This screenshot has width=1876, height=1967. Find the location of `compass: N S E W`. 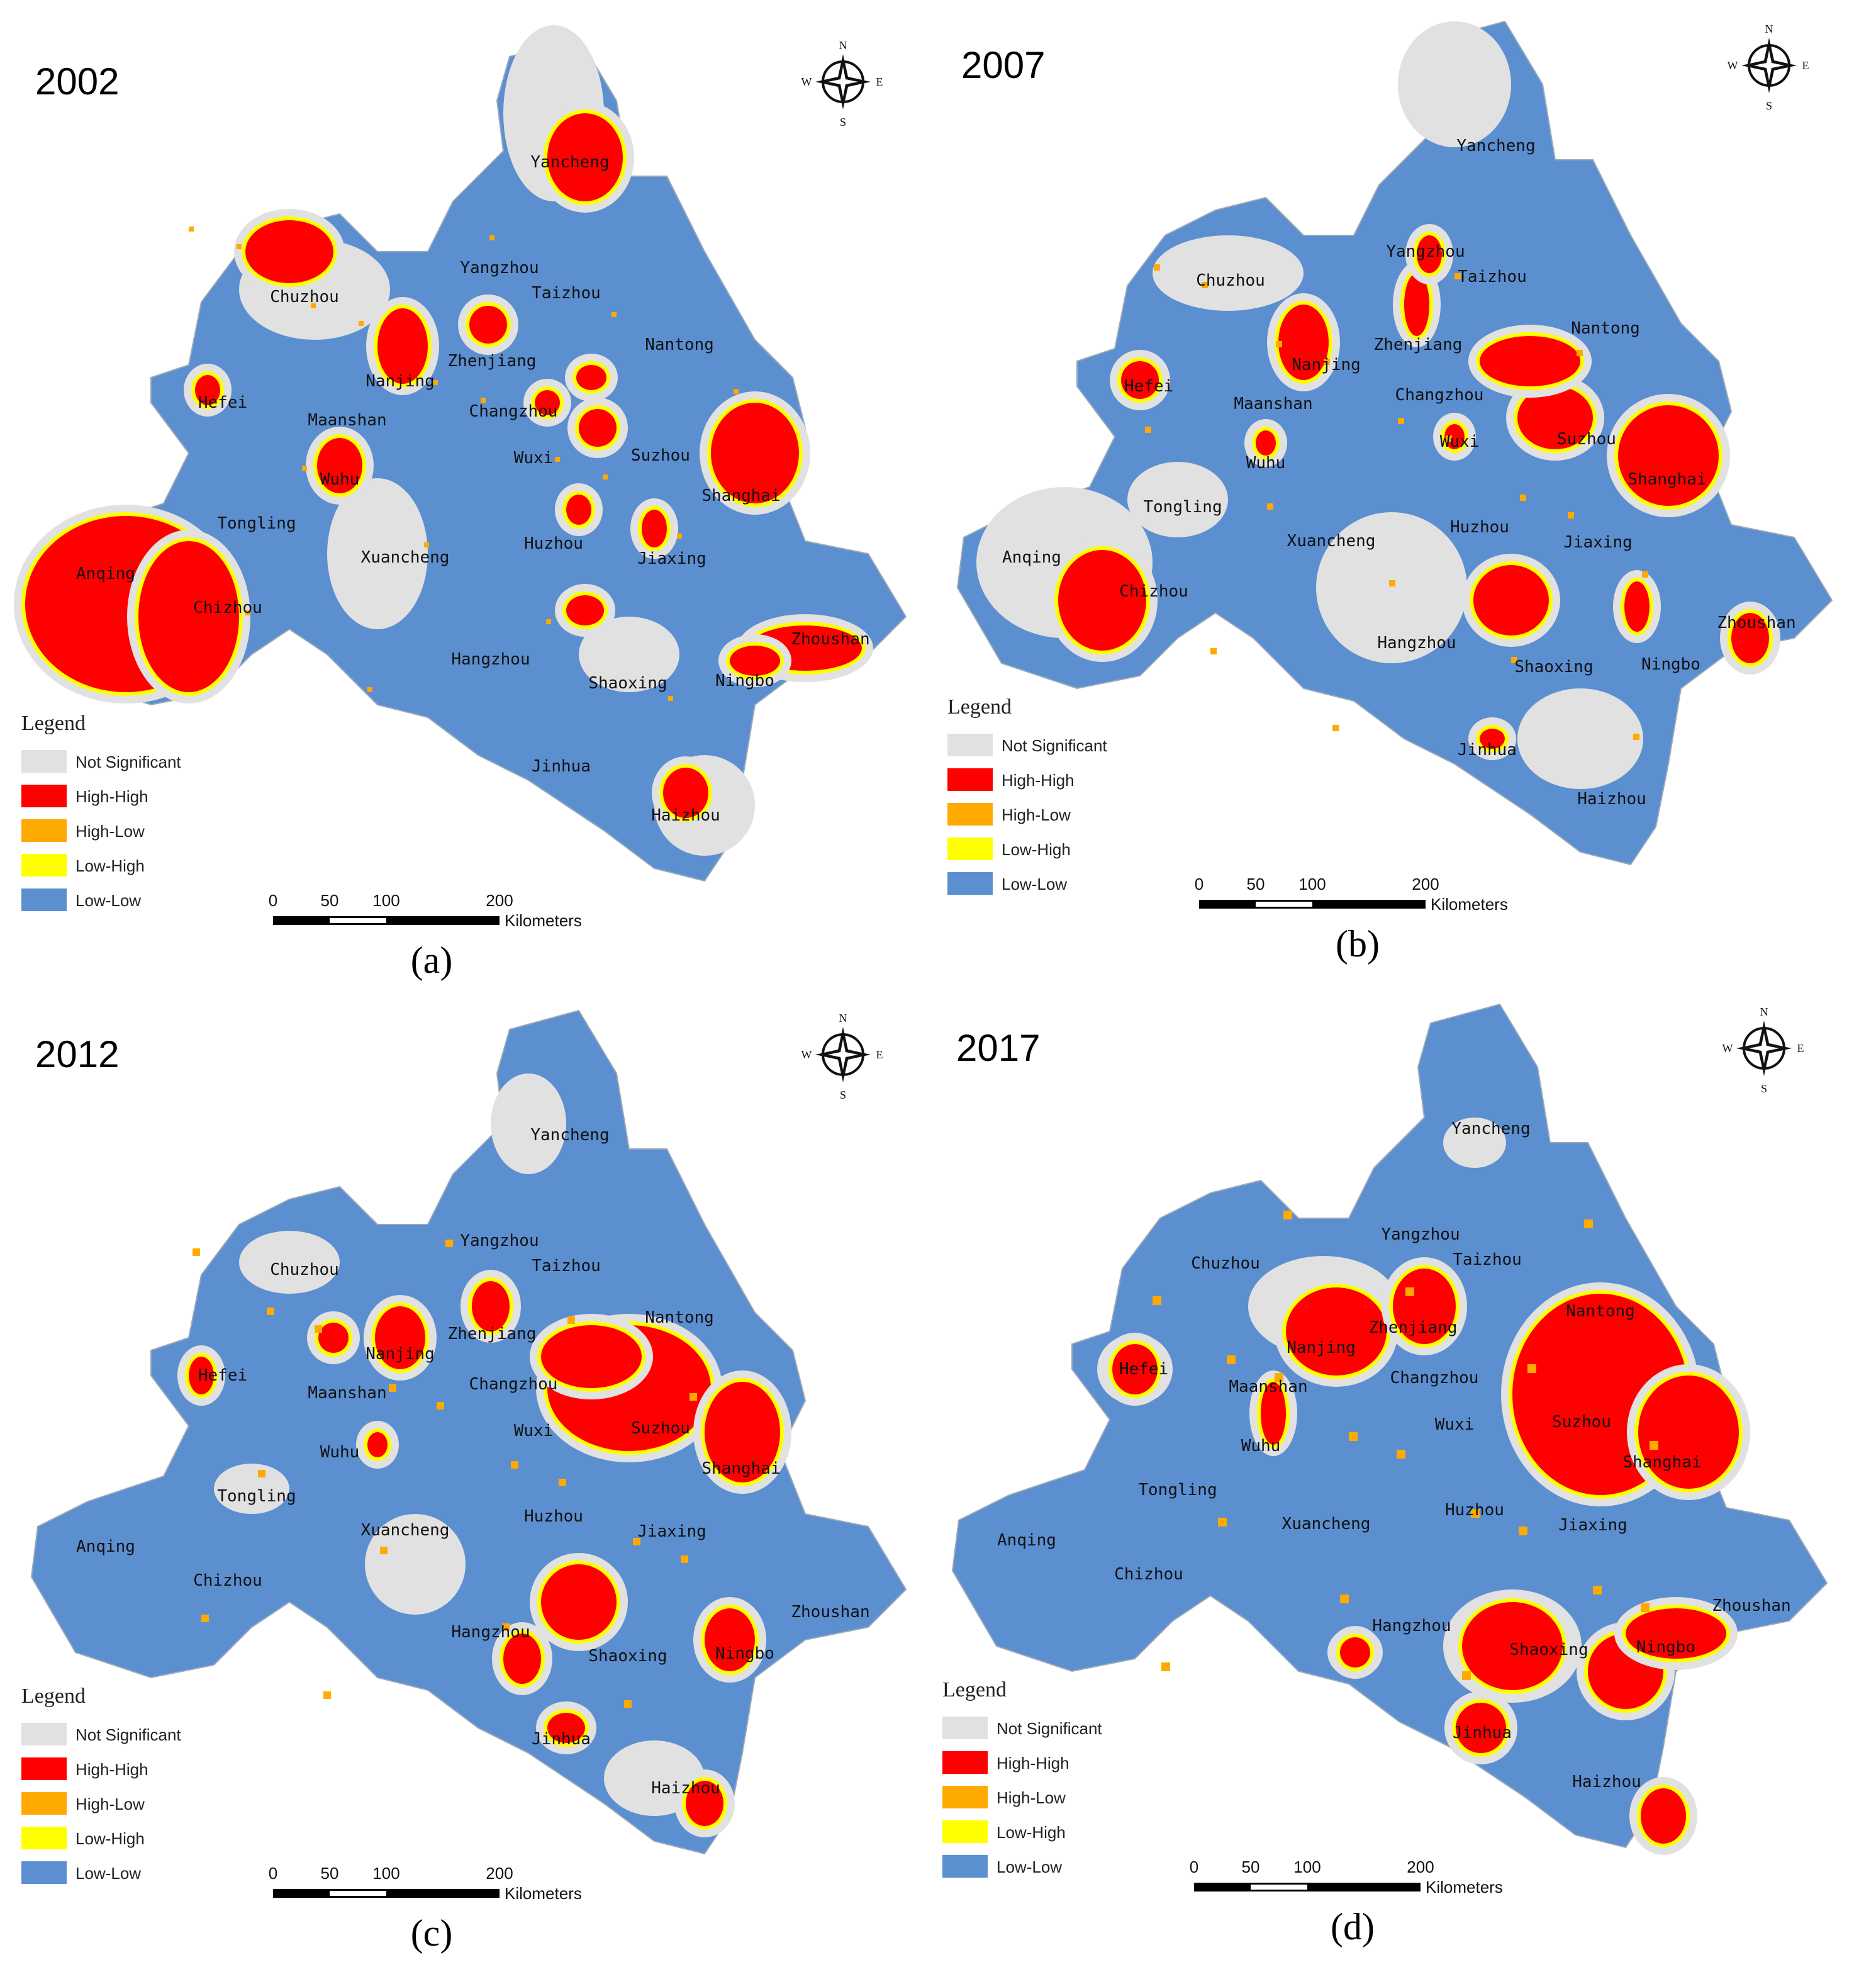

compass: N S E W is located at coordinates (842, 1057).